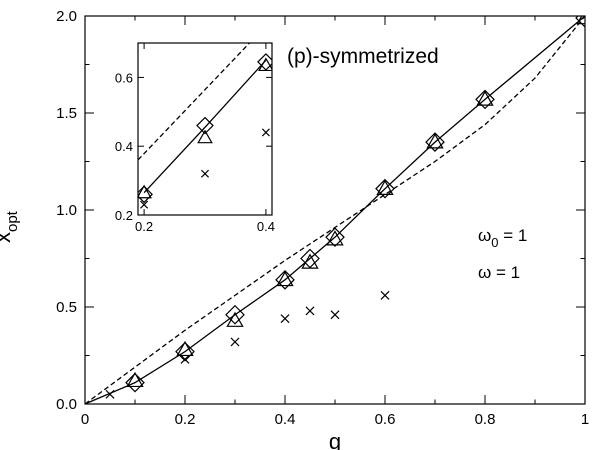 Image resolution: width=599 pixels, height=450 pixels. What do you see at coordinates (513, 235) in the screenshot?
I see `omega0-value: = 1` at bounding box center [513, 235].